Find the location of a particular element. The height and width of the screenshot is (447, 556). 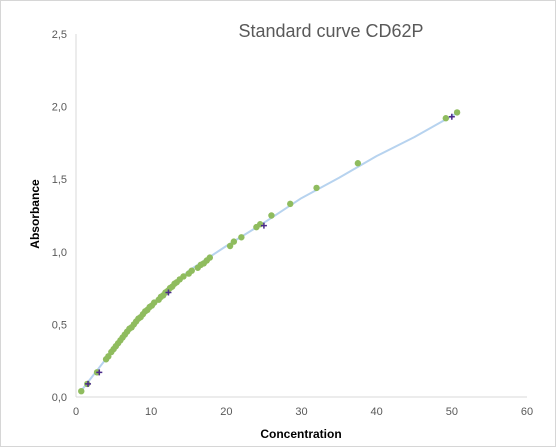

x-tick-label: 0 is located at coordinates (76, 412).